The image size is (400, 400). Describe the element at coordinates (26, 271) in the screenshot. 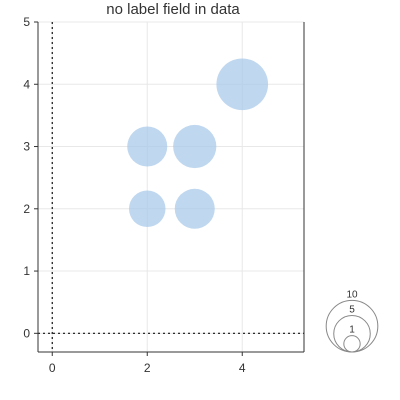

I see `y-tick-label-1: 1` at that location.